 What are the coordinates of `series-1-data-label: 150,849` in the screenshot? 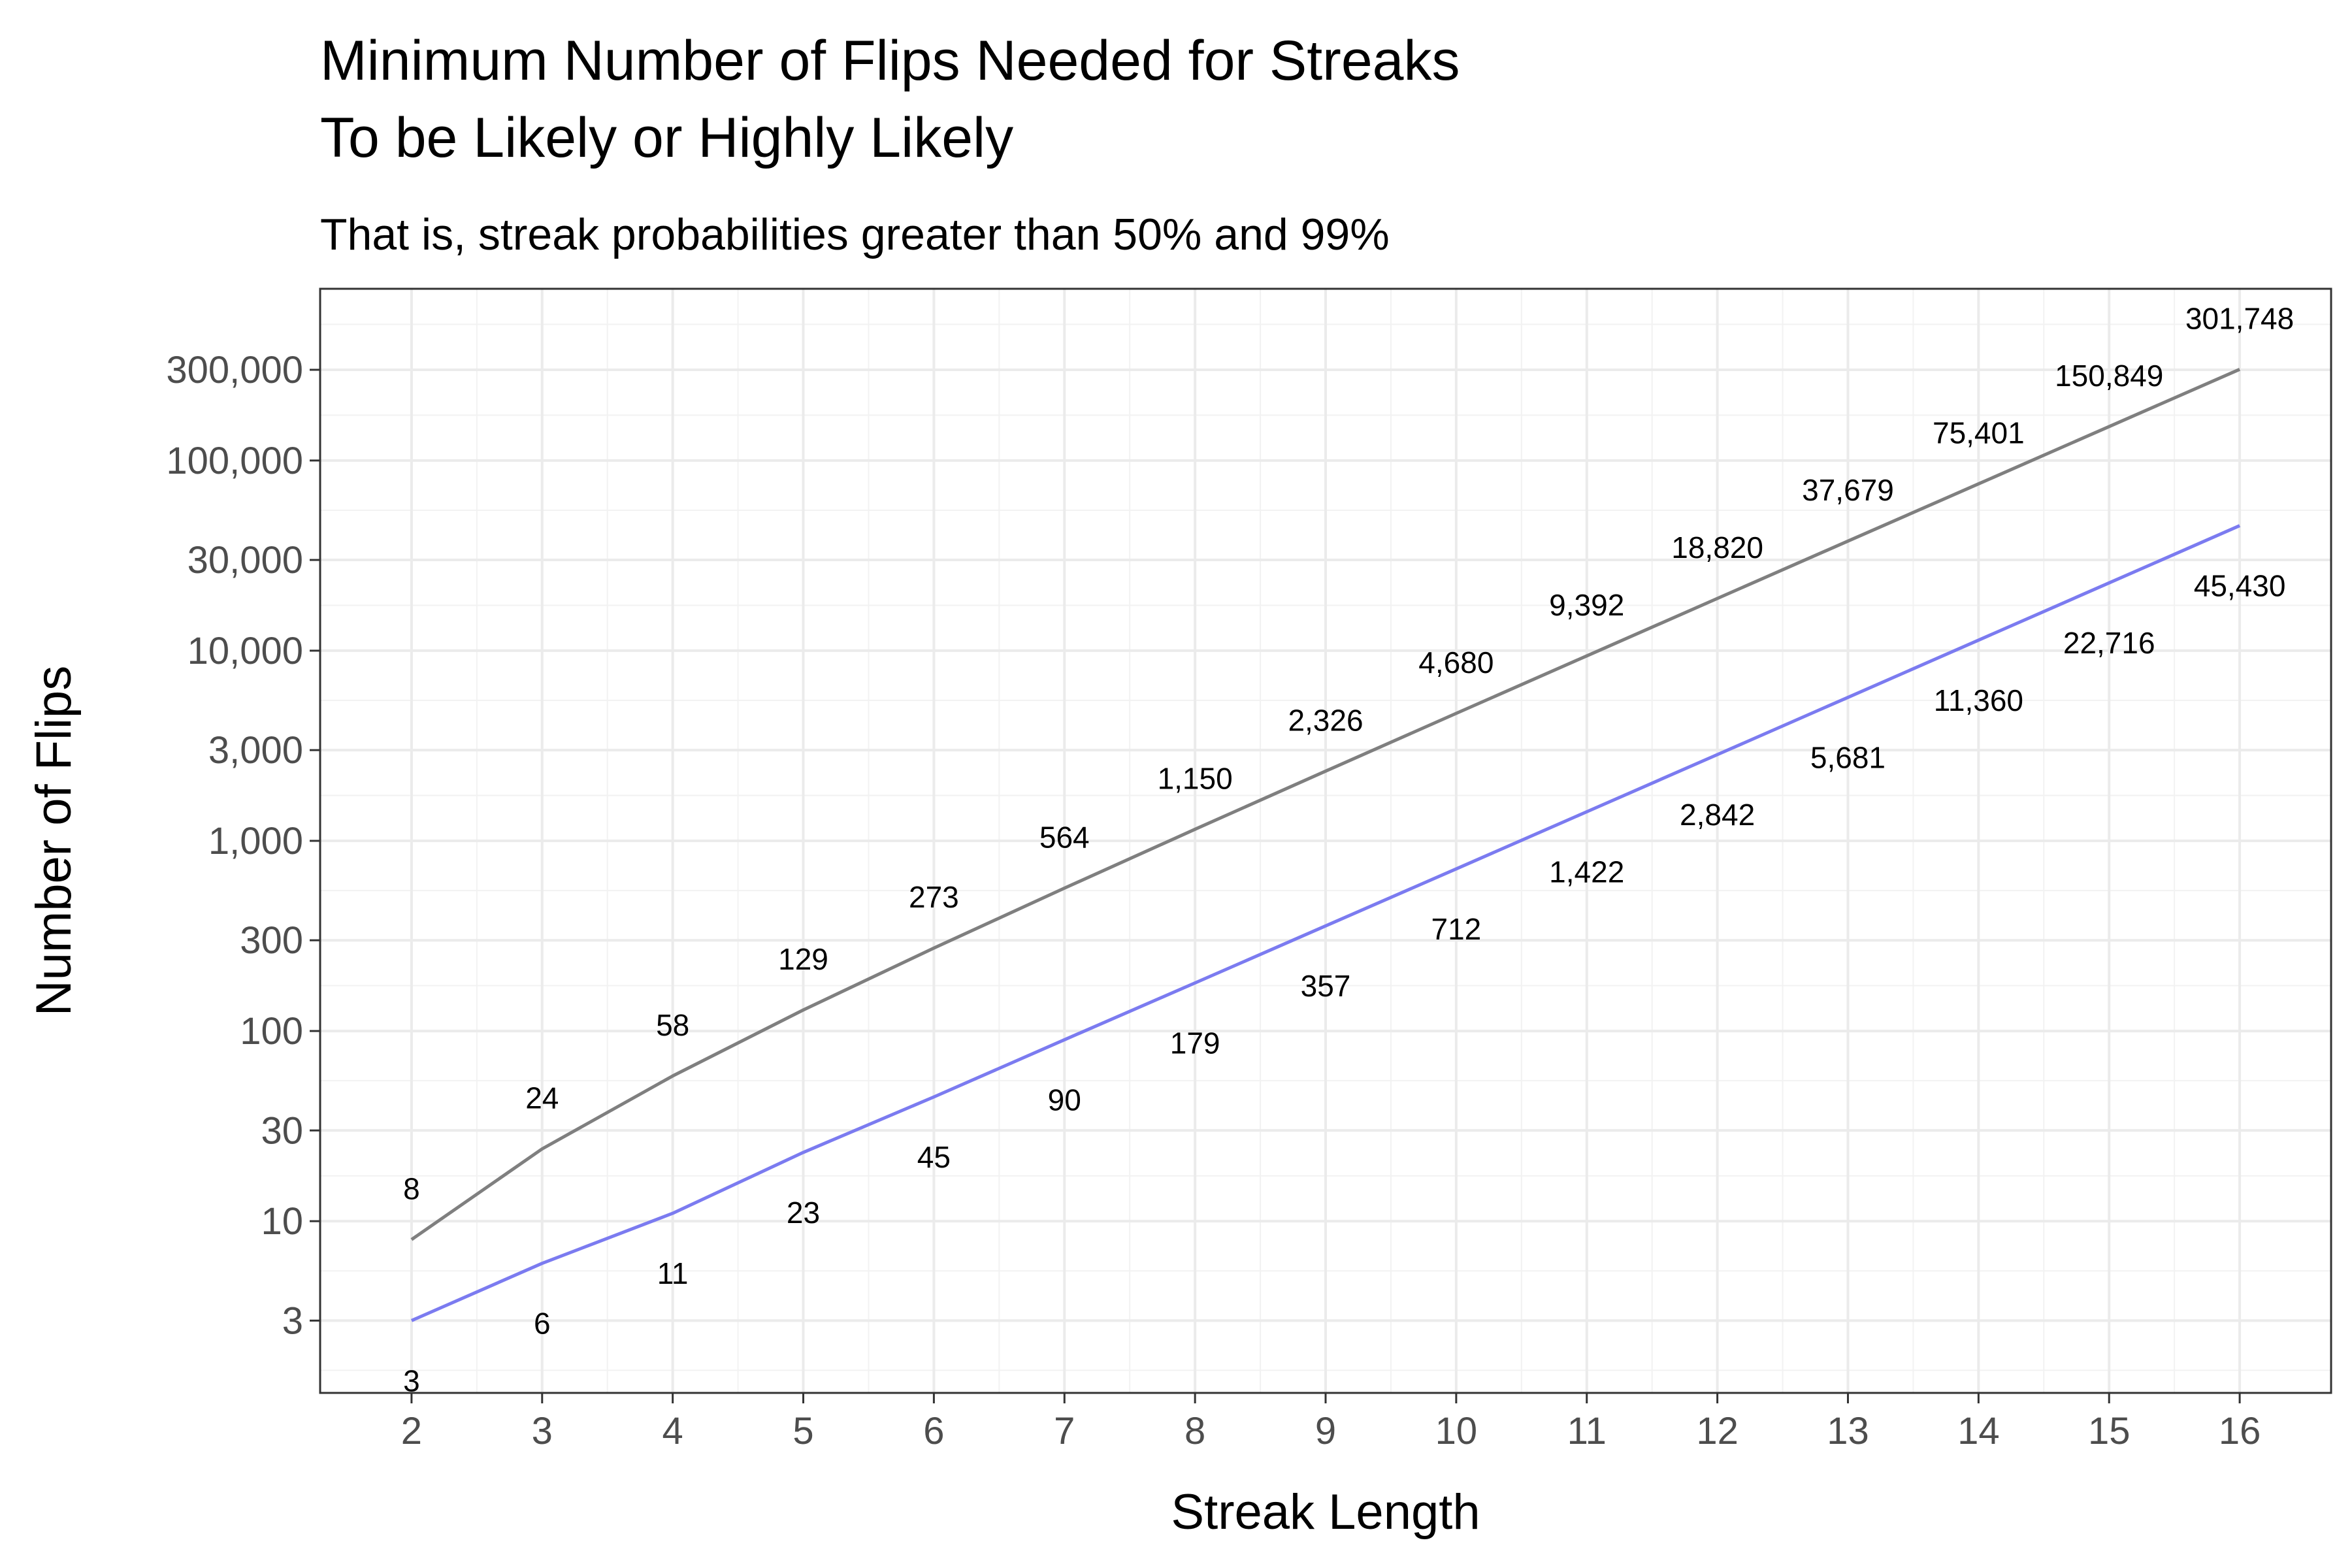 It's located at (2109, 376).